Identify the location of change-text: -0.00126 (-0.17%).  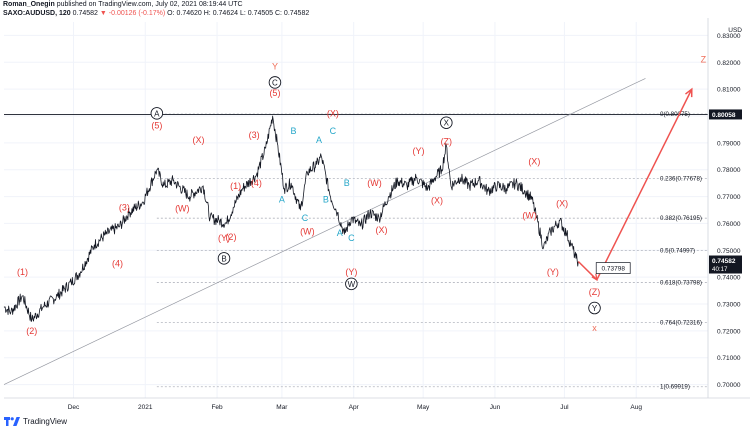
(137, 13).